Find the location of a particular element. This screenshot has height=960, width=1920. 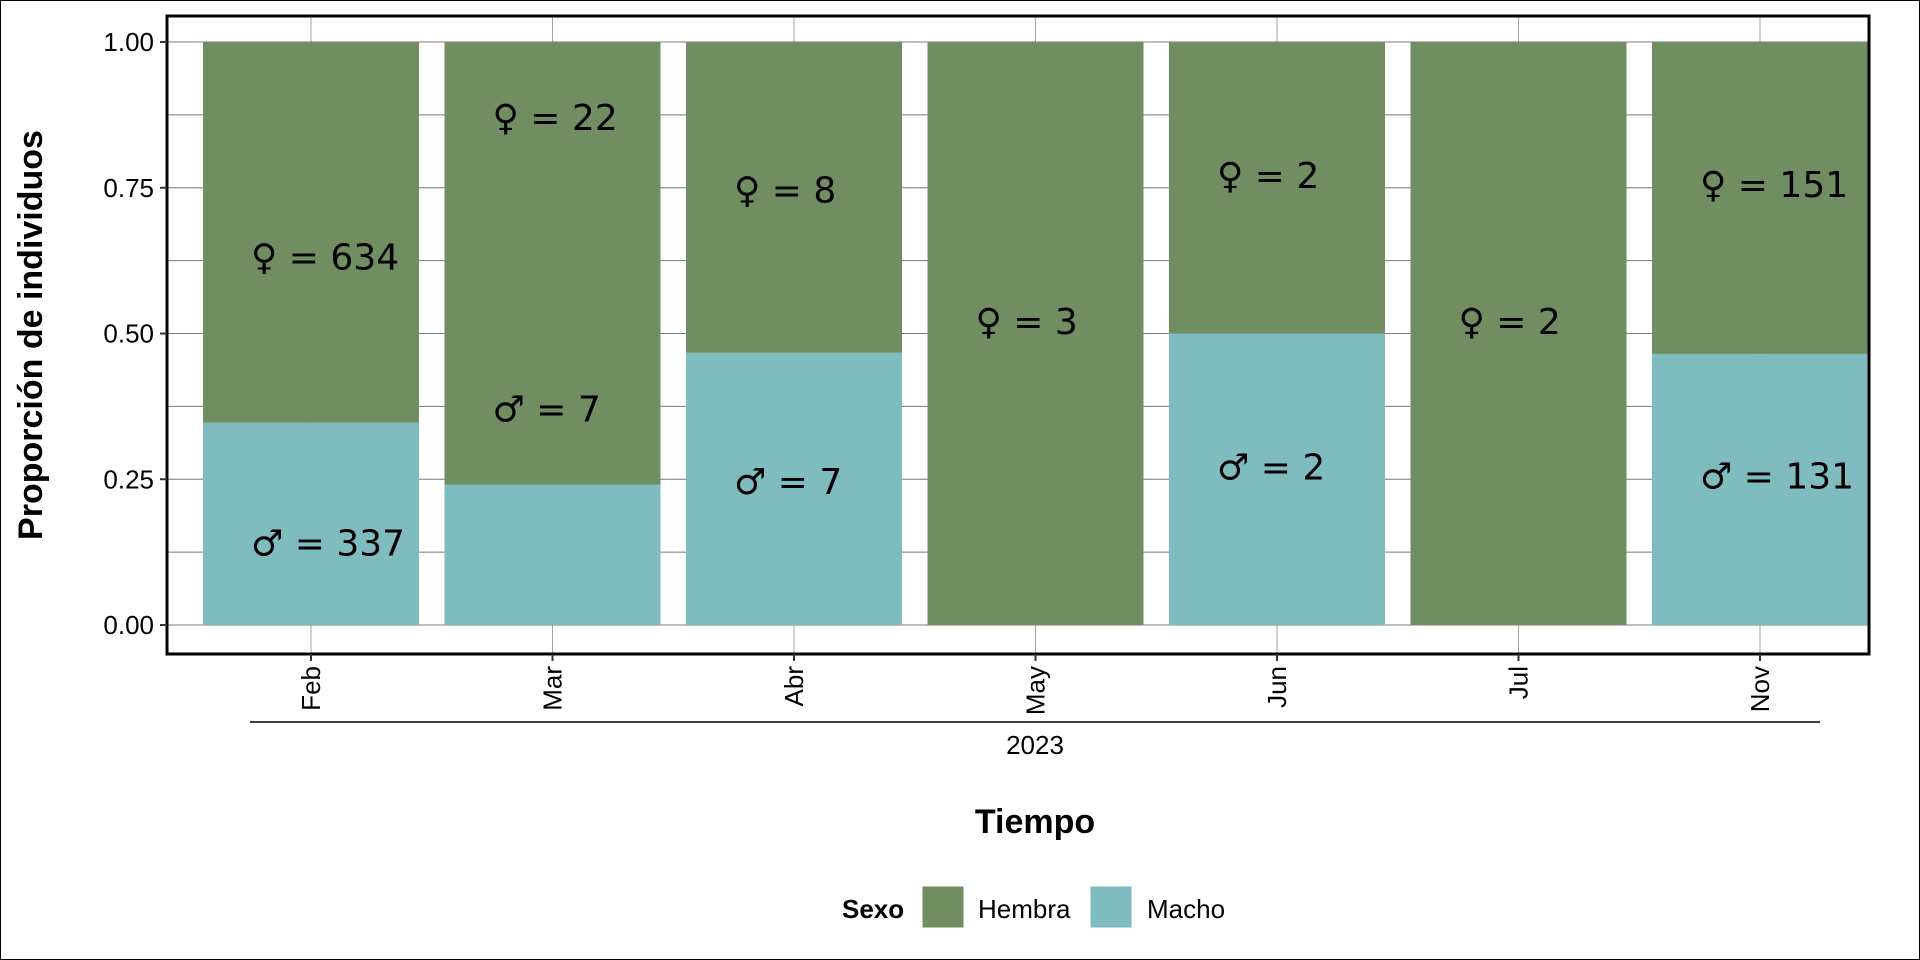

bar-annotation: ♀ = 3 is located at coordinates (1027, 322).